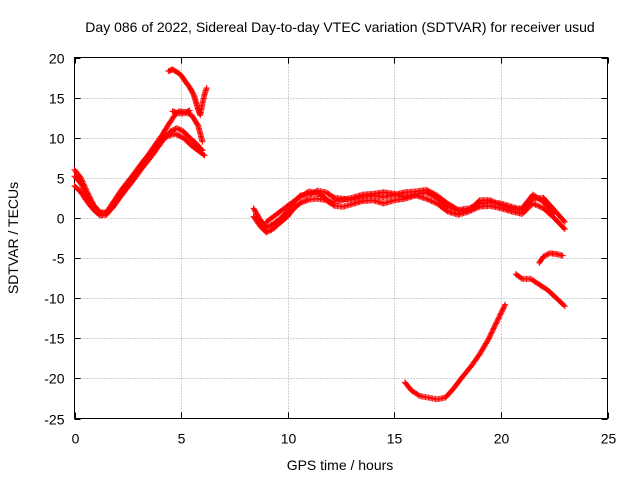 This screenshot has width=640, height=480. Describe the element at coordinates (57, 139) in the screenshot. I see `y-tick-label: 10` at that location.